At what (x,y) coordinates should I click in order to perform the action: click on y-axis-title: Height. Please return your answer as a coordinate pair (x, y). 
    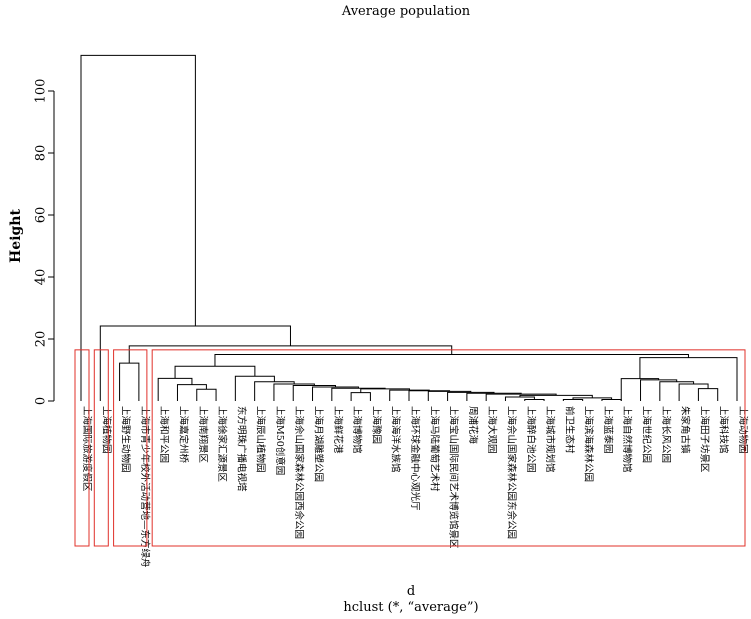
    Looking at the image, I should click on (16, 236).